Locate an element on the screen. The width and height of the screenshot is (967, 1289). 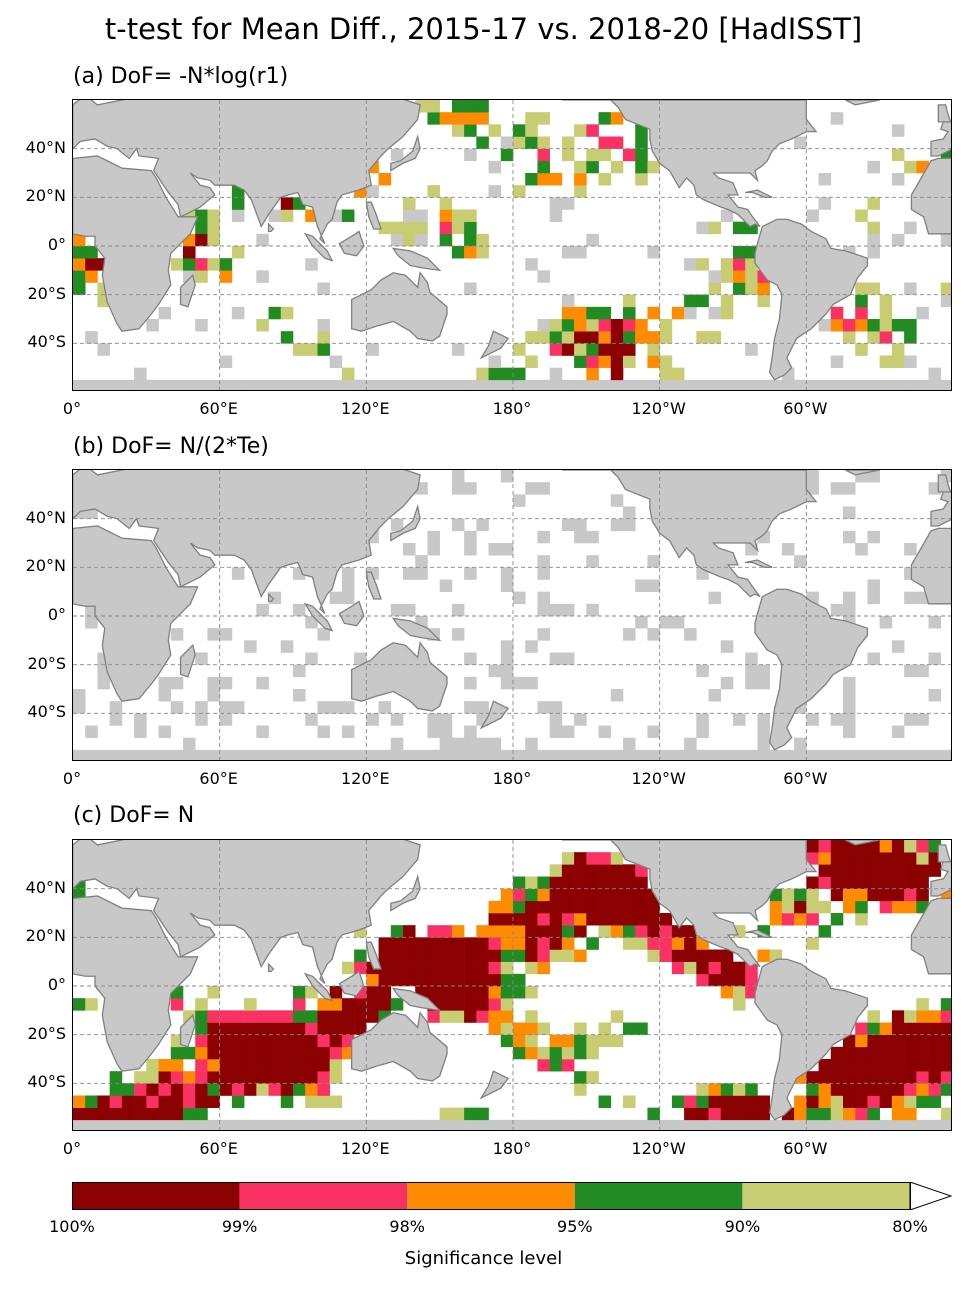
lon-tick-label: 0° is located at coordinates (72, 778).